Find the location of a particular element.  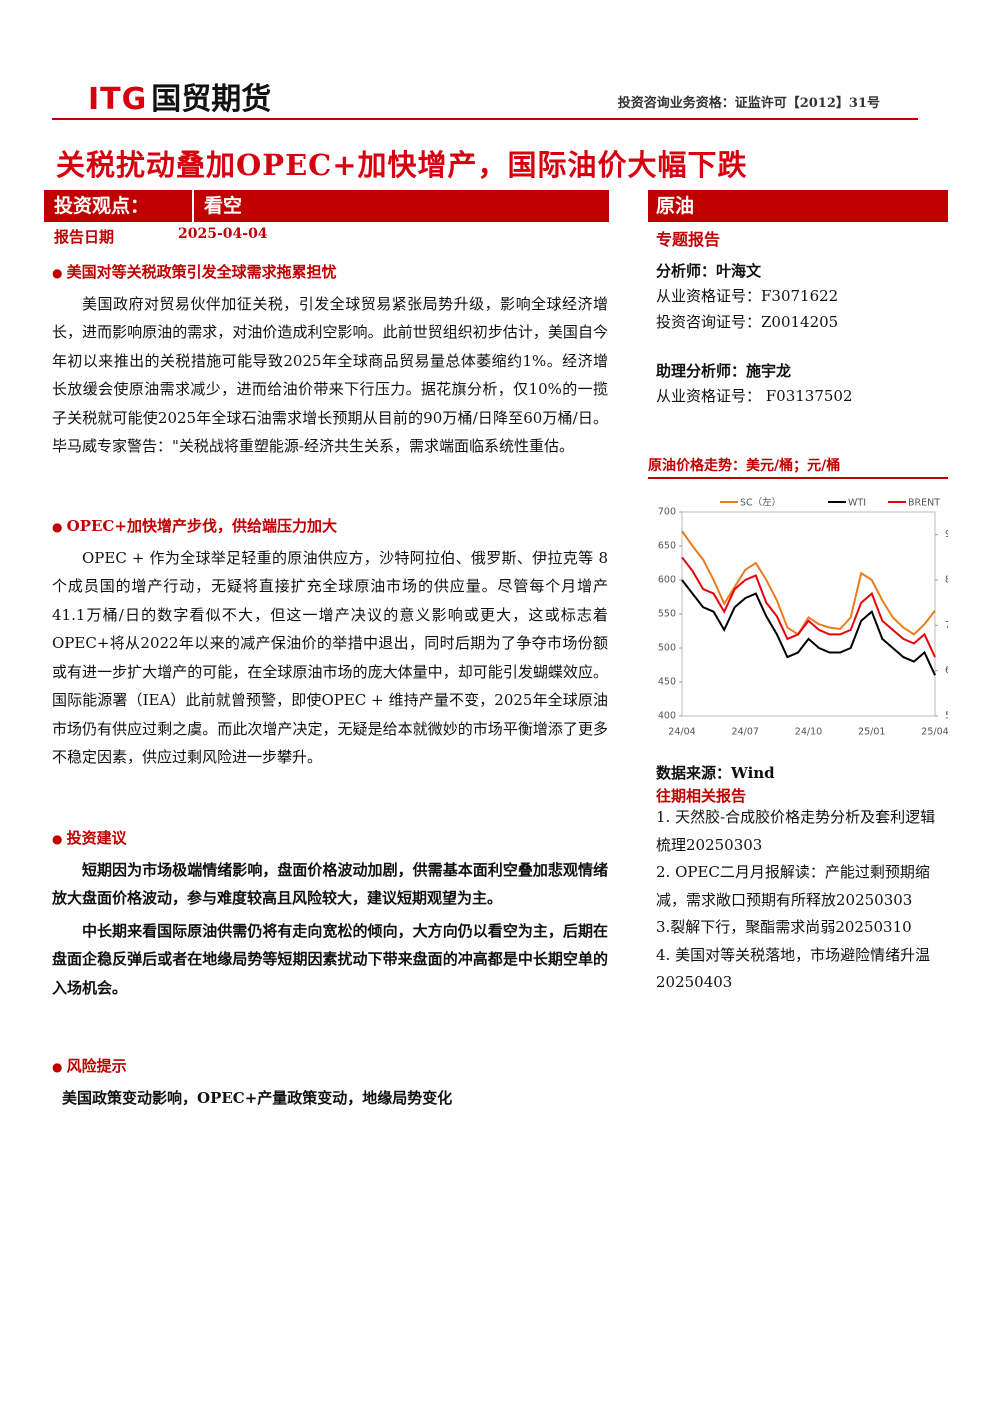

report-title: 关税扰动叠加OPEC+加快增产，国际油价大幅下跌 is located at coordinates (402, 165).